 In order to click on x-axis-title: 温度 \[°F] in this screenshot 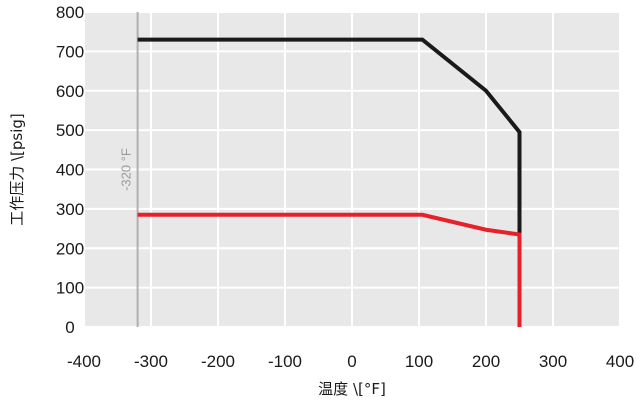, I will do `click(352, 389)`.